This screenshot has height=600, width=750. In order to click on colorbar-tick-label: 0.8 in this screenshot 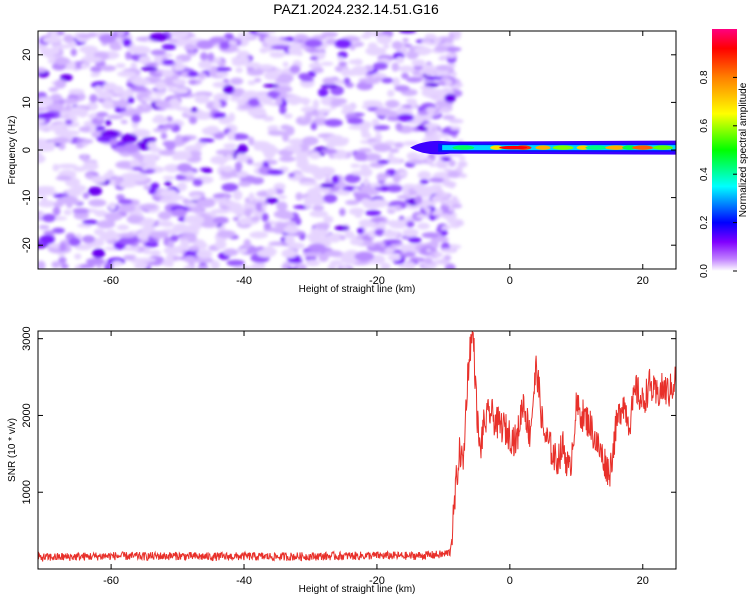, I will do `click(704, 77)`.